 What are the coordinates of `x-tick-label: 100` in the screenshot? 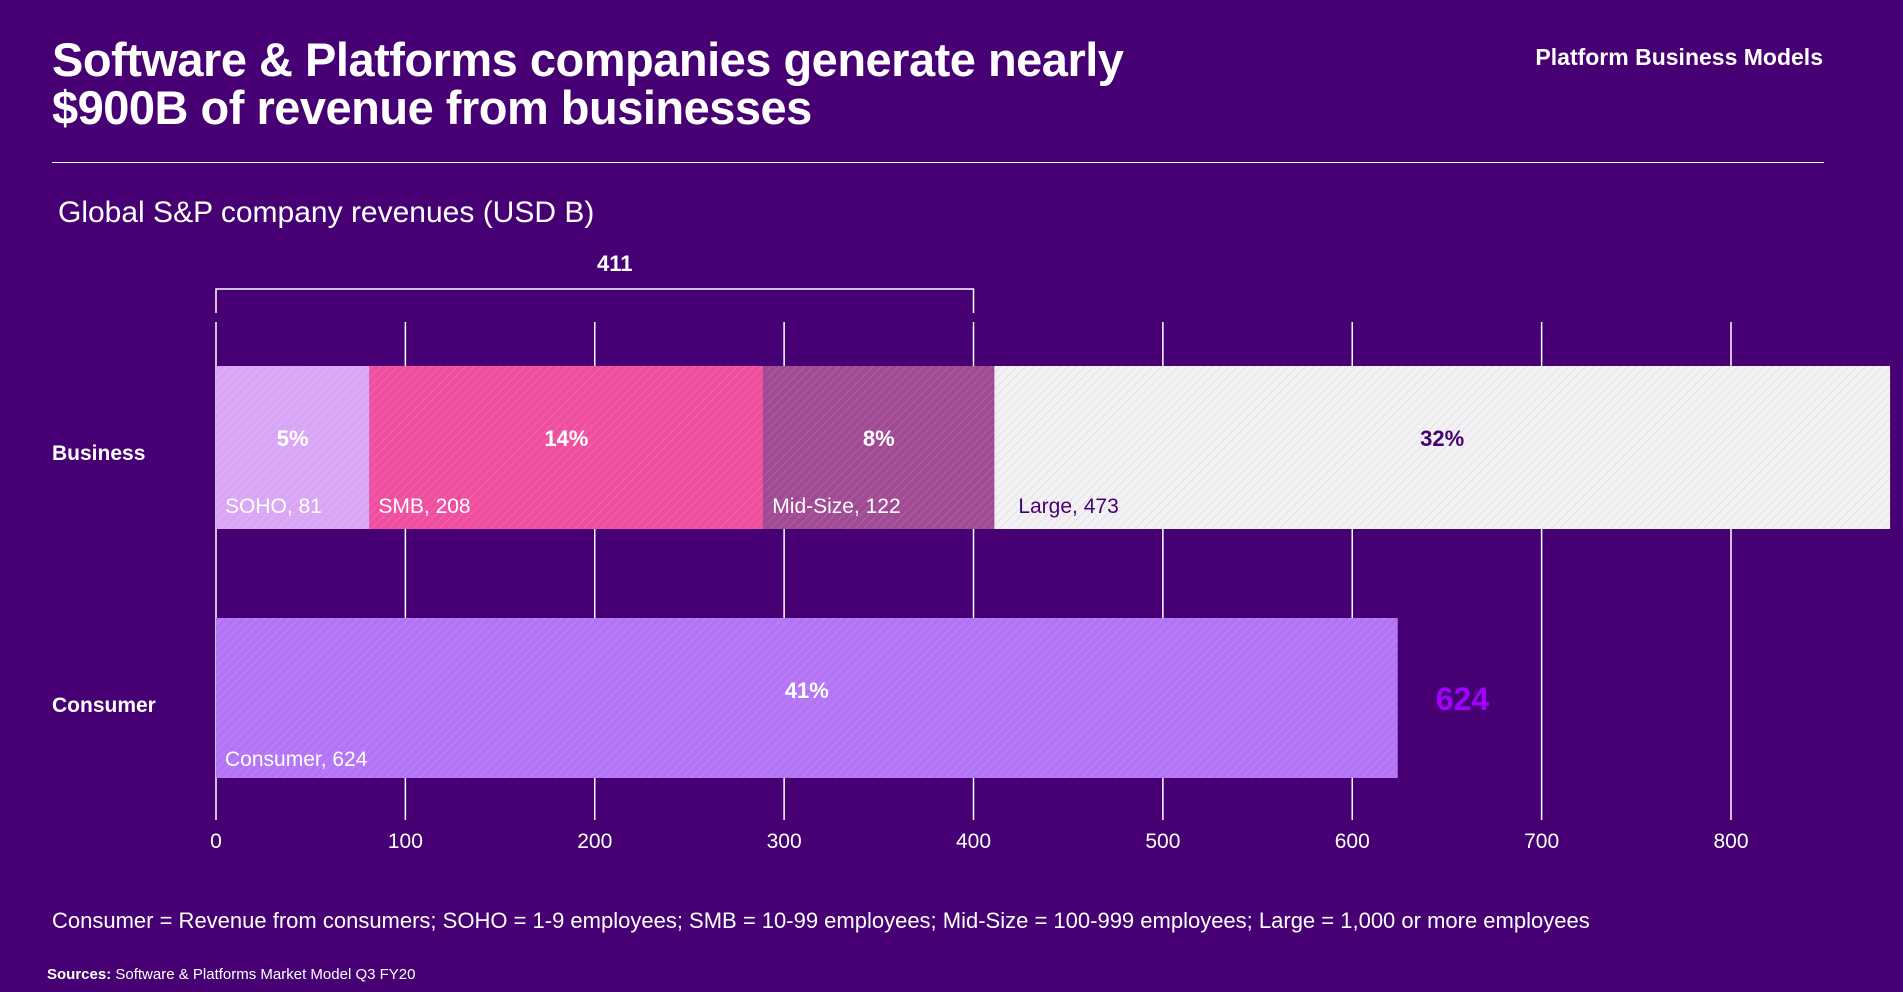 It's located at (405, 841).